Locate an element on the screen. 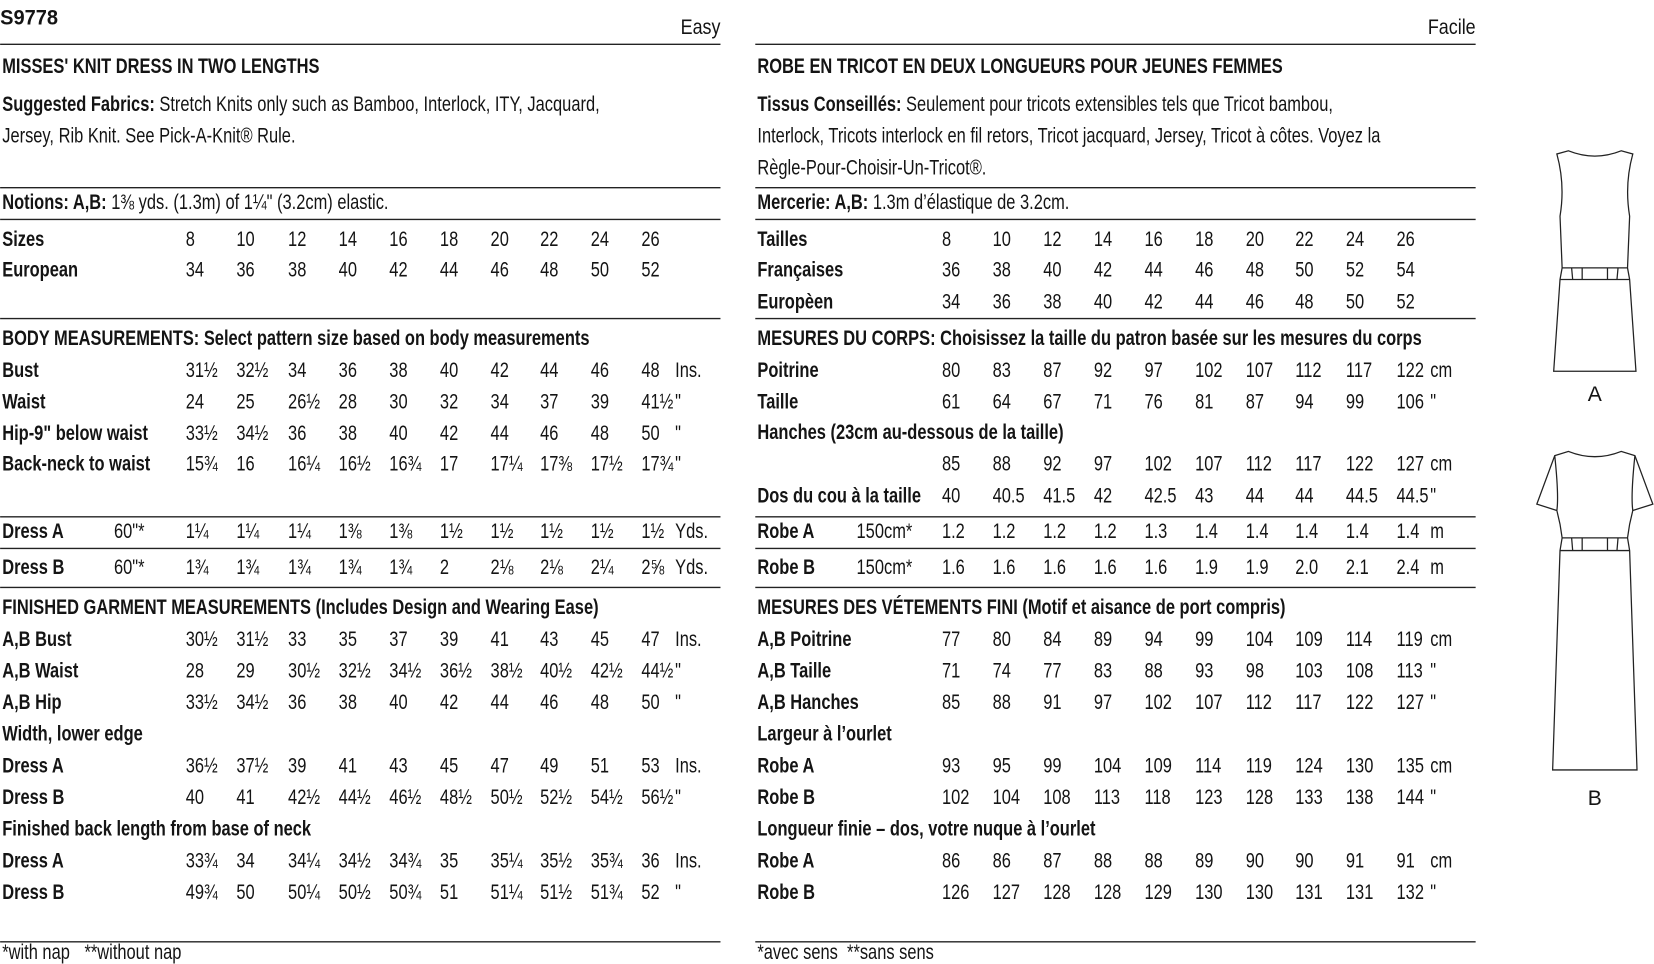  cell-value: 107 is located at coordinates (1208, 464).